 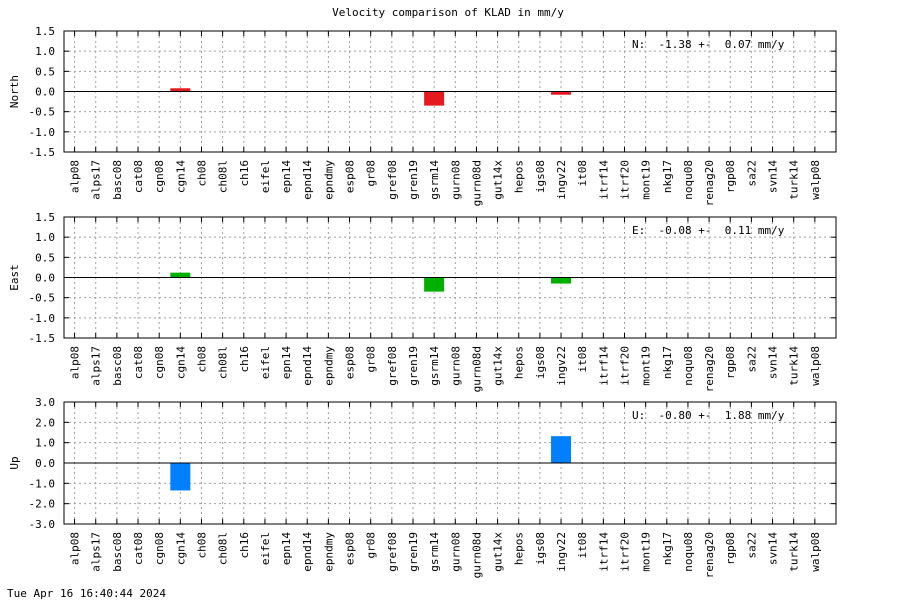 What do you see at coordinates (180, 275) in the screenshot?
I see `bar-cgn14` at bounding box center [180, 275].